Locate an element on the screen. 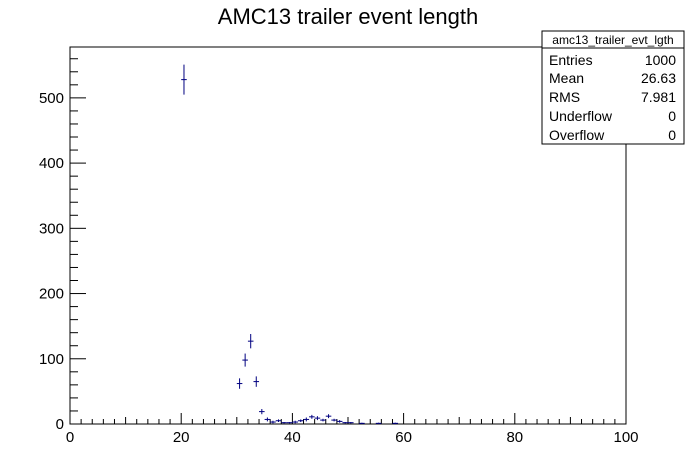 The width and height of the screenshot is (696, 472). stats-box-frame is located at coordinates (613, 87).